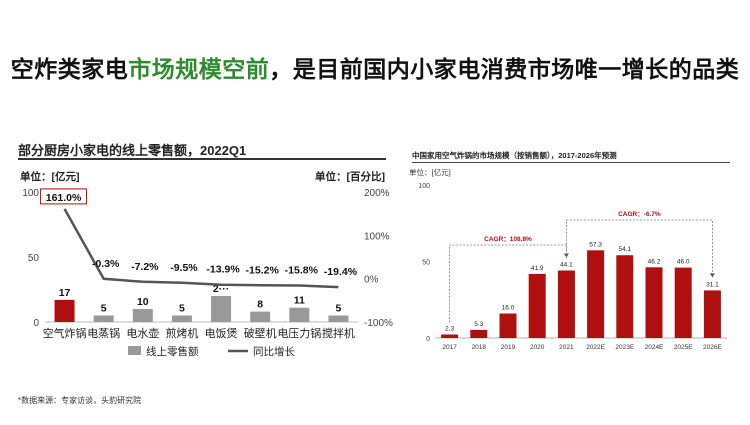  Describe the element at coordinates (132, 150) in the screenshot. I see `left-chart-title: 部分厨房小家电的线上零售额，2022Q1` at that location.